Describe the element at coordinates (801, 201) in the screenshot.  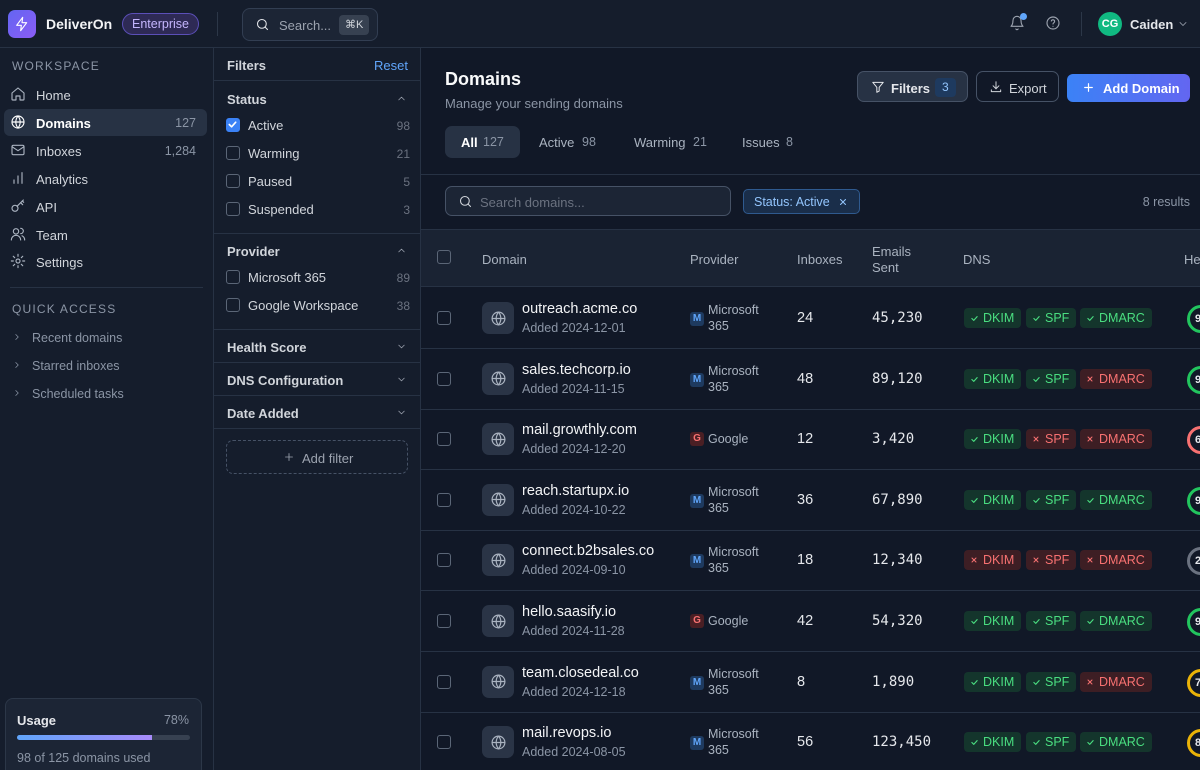
I see `active-filter-chip: Status: Active` at that location.